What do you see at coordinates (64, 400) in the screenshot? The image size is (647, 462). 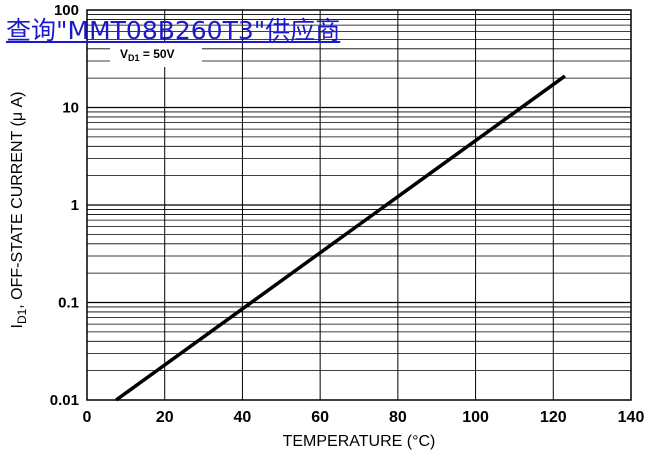 I see `y-tick-label: 0.01` at bounding box center [64, 400].